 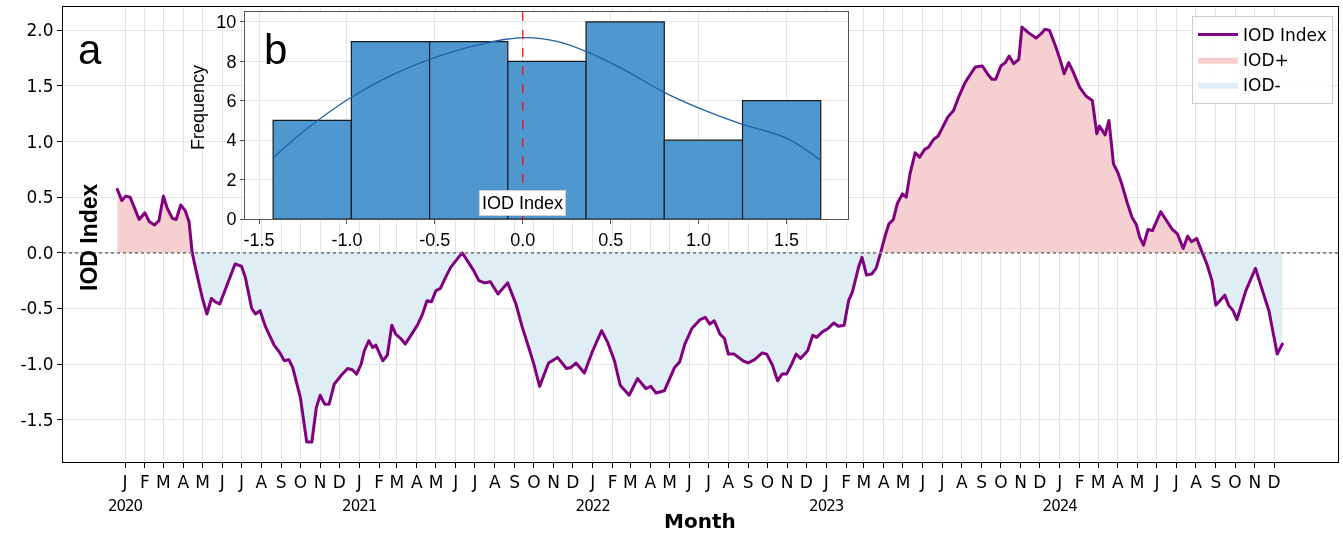 What do you see at coordinates (226, 22) in the screenshot?
I see `y-tick-label: 10` at bounding box center [226, 22].